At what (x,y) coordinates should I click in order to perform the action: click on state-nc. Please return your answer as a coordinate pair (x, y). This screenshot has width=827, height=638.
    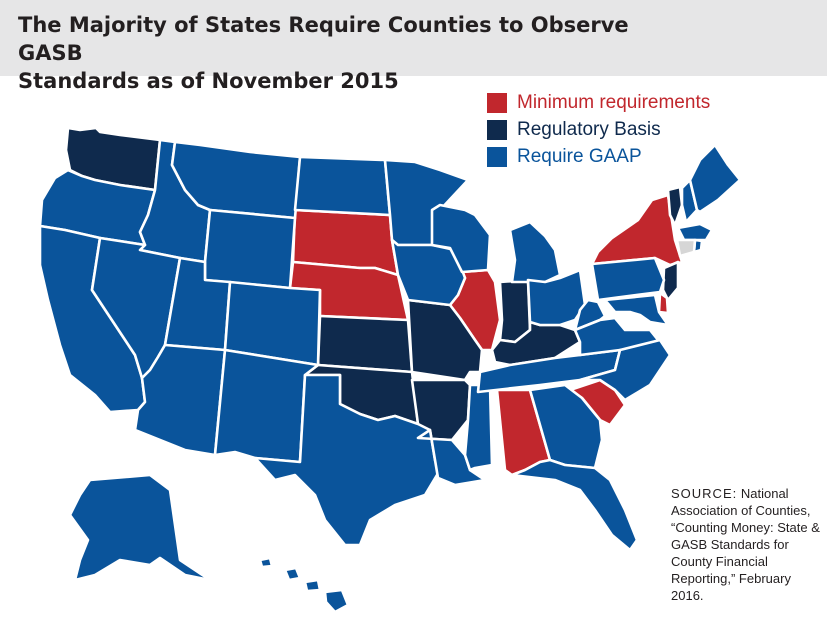
    Looking at the image, I should click on (625, 370).